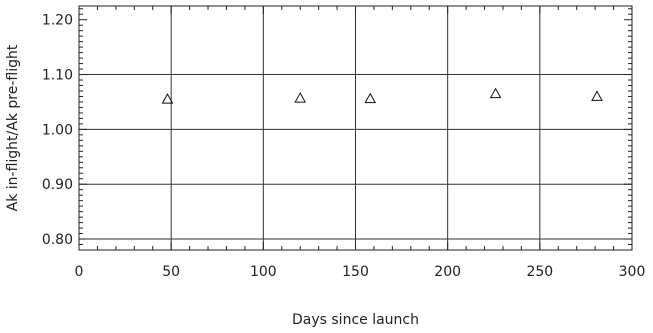  Describe the element at coordinates (57, 76) in the screenshot. I see `y-tick-label: 1.10` at that location.